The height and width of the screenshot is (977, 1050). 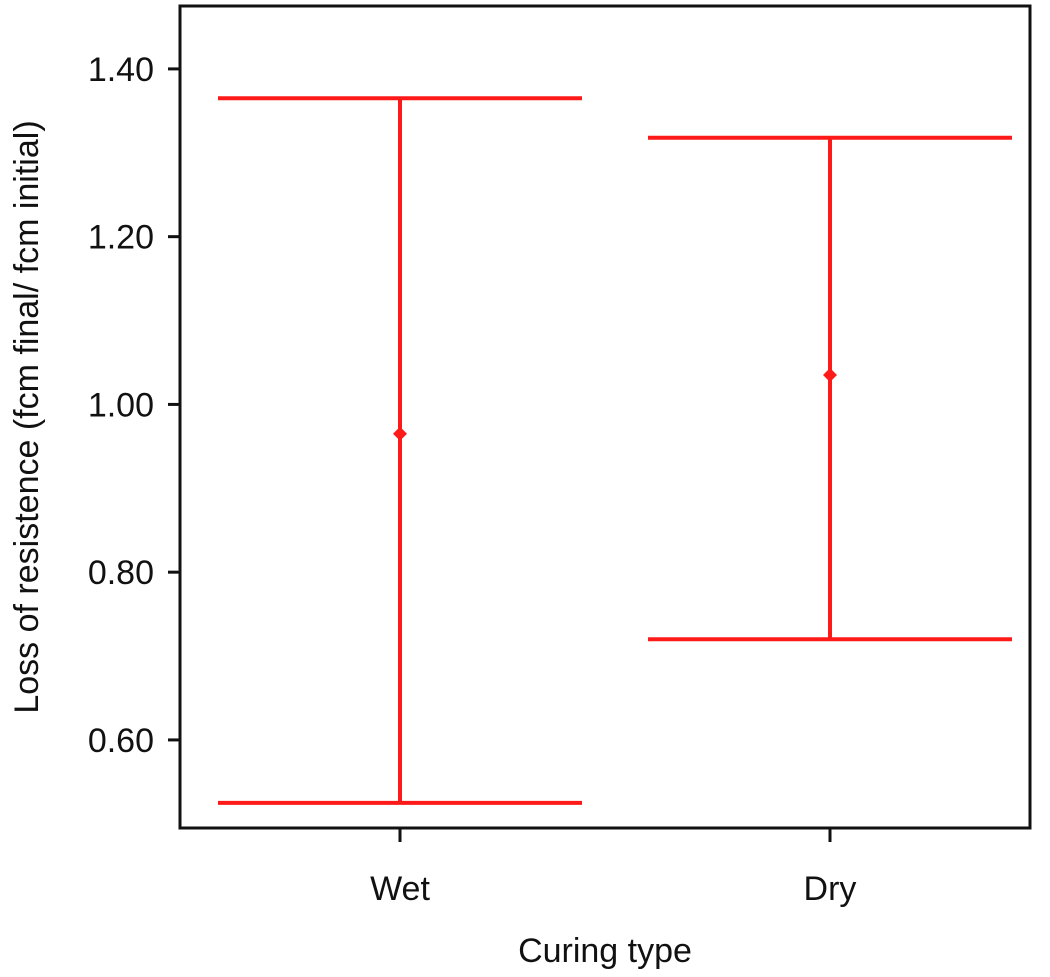 I want to click on x-axis-title: Curing type, so click(x=605, y=951).